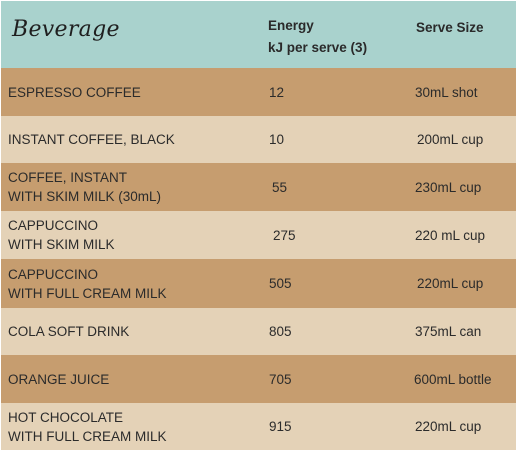  I want to click on table-row: COLA SOFT DRINK 805 375mL can, so click(258, 331).